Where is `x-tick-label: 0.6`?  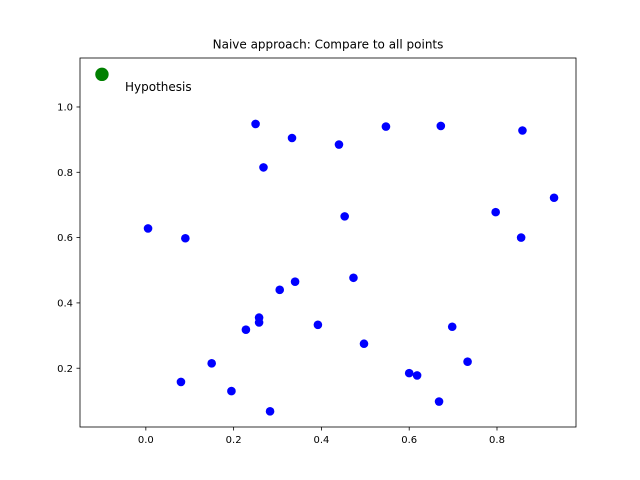
x-tick-label: 0.6 is located at coordinates (409, 440).